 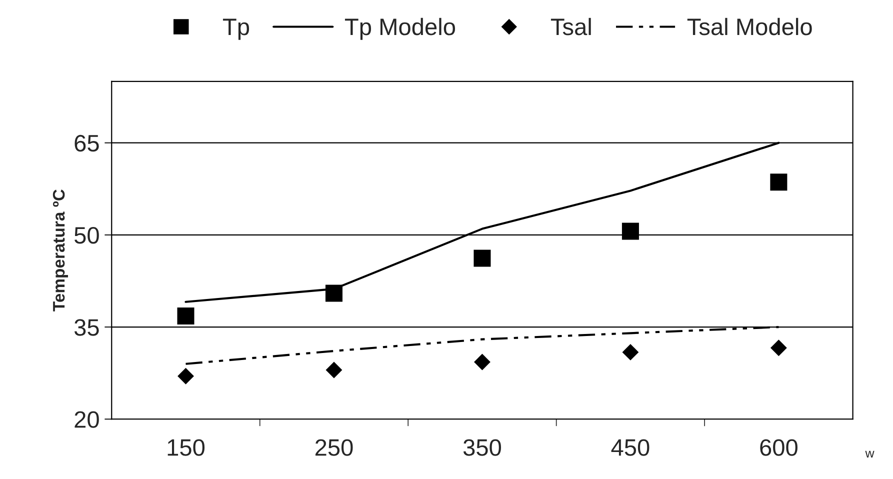 I want to click on y-axis-title: Temperatura ºC, so click(x=60, y=250).